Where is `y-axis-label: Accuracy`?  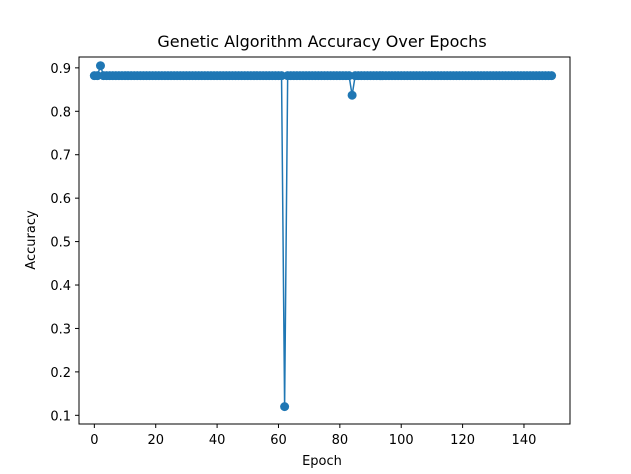
y-axis-label: Accuracy is located at coordinates (31, 240).